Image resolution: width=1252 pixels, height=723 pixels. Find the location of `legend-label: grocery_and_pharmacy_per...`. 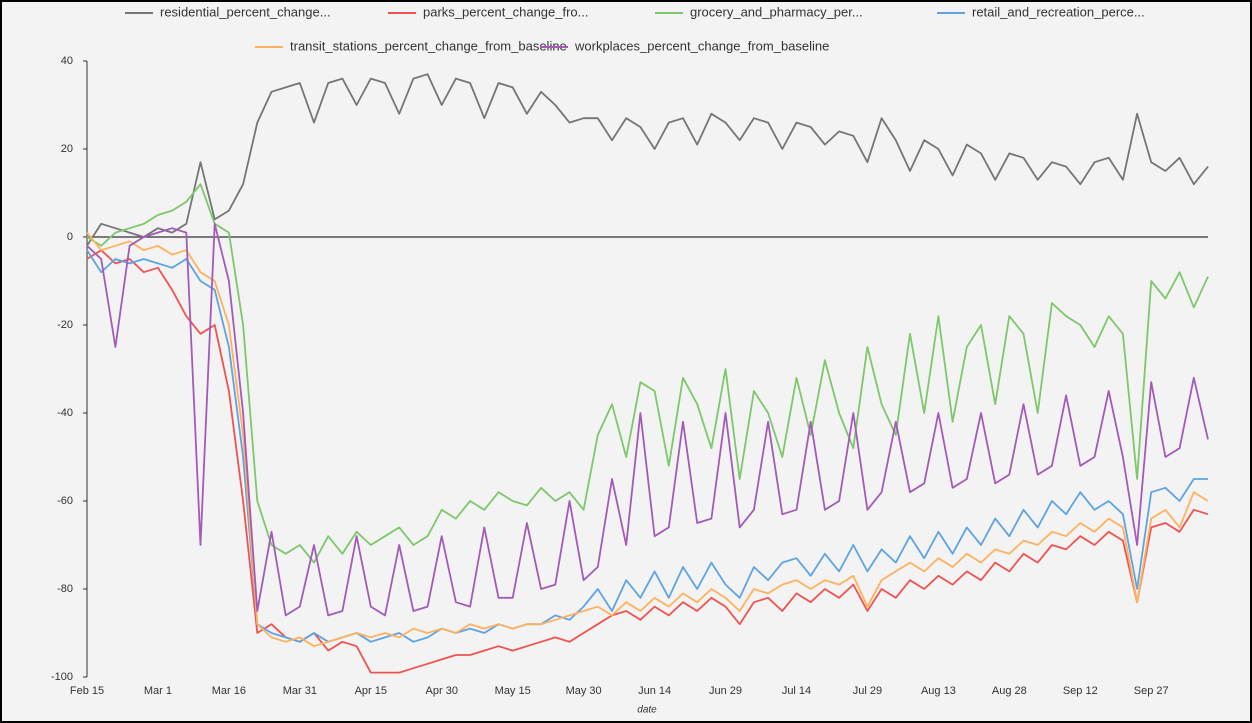

legend-label: grocery_and_pharmacy_per... is located at coordinates (776, 11).